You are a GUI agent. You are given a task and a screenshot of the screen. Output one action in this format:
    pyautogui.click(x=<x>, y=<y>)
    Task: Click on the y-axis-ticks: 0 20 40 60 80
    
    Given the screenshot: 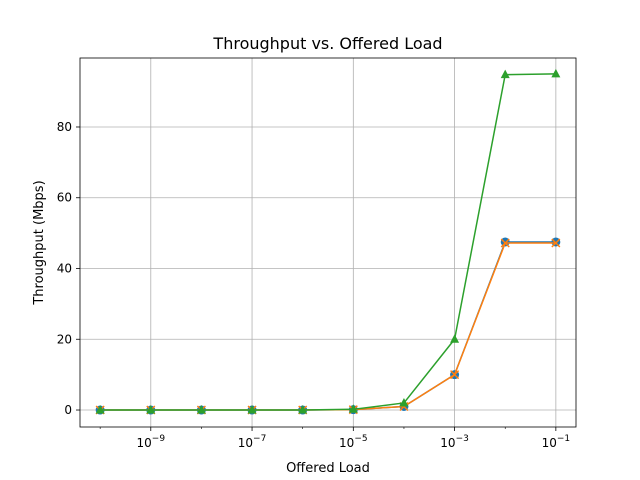 What is the action you would take?
    pyautogui.click(x=68, y=268)
    